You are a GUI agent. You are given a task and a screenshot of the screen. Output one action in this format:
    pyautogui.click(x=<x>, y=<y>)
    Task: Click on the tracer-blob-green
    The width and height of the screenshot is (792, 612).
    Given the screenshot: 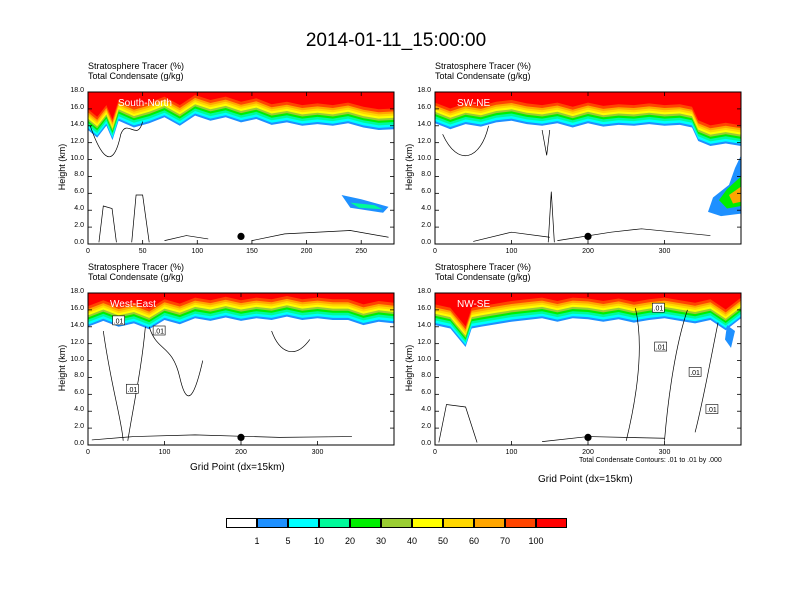 What is the action you would take?
    pyautogui.click(x=367, y=206)
    